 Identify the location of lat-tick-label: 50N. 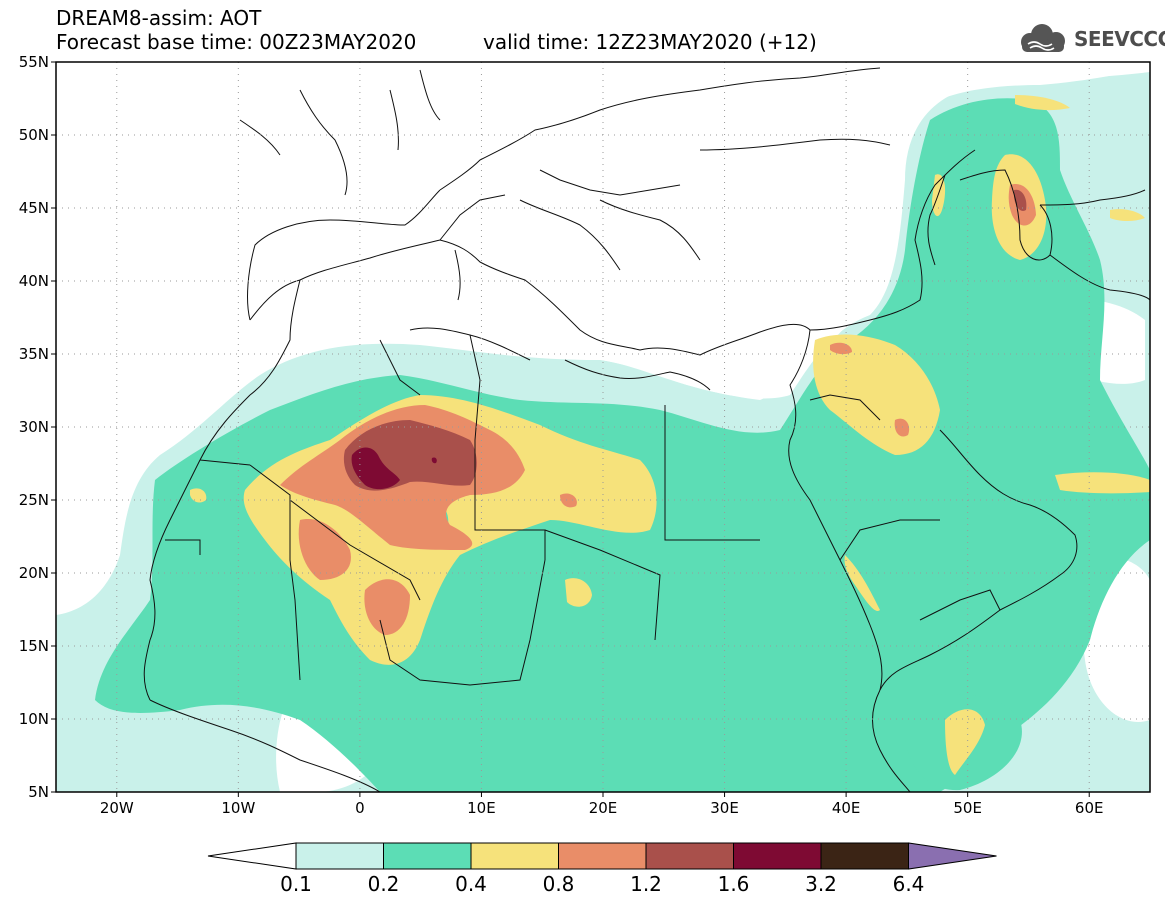
(34, 135).